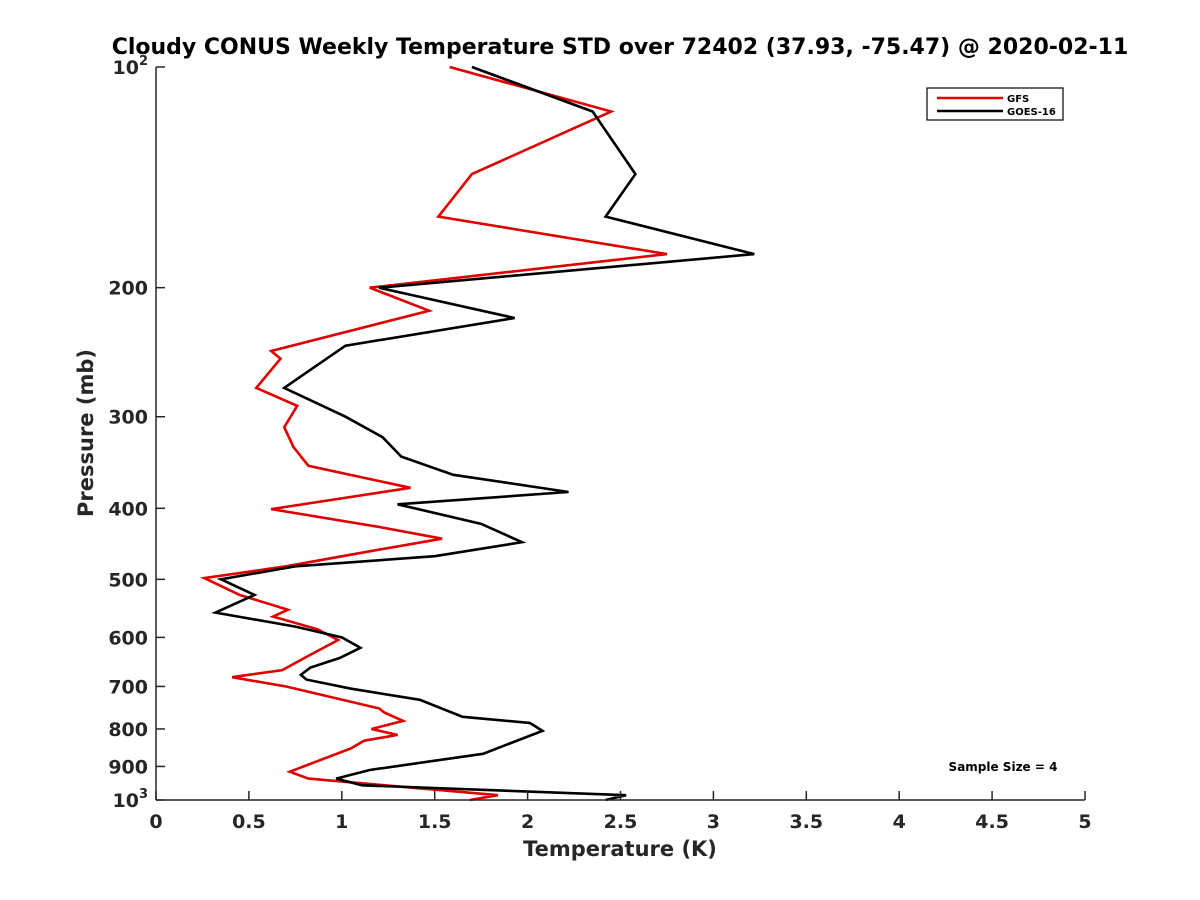  Describe the element at coordinates (435, 822) in the screenshot. I see `x-tick-label: 1.5` at that location.